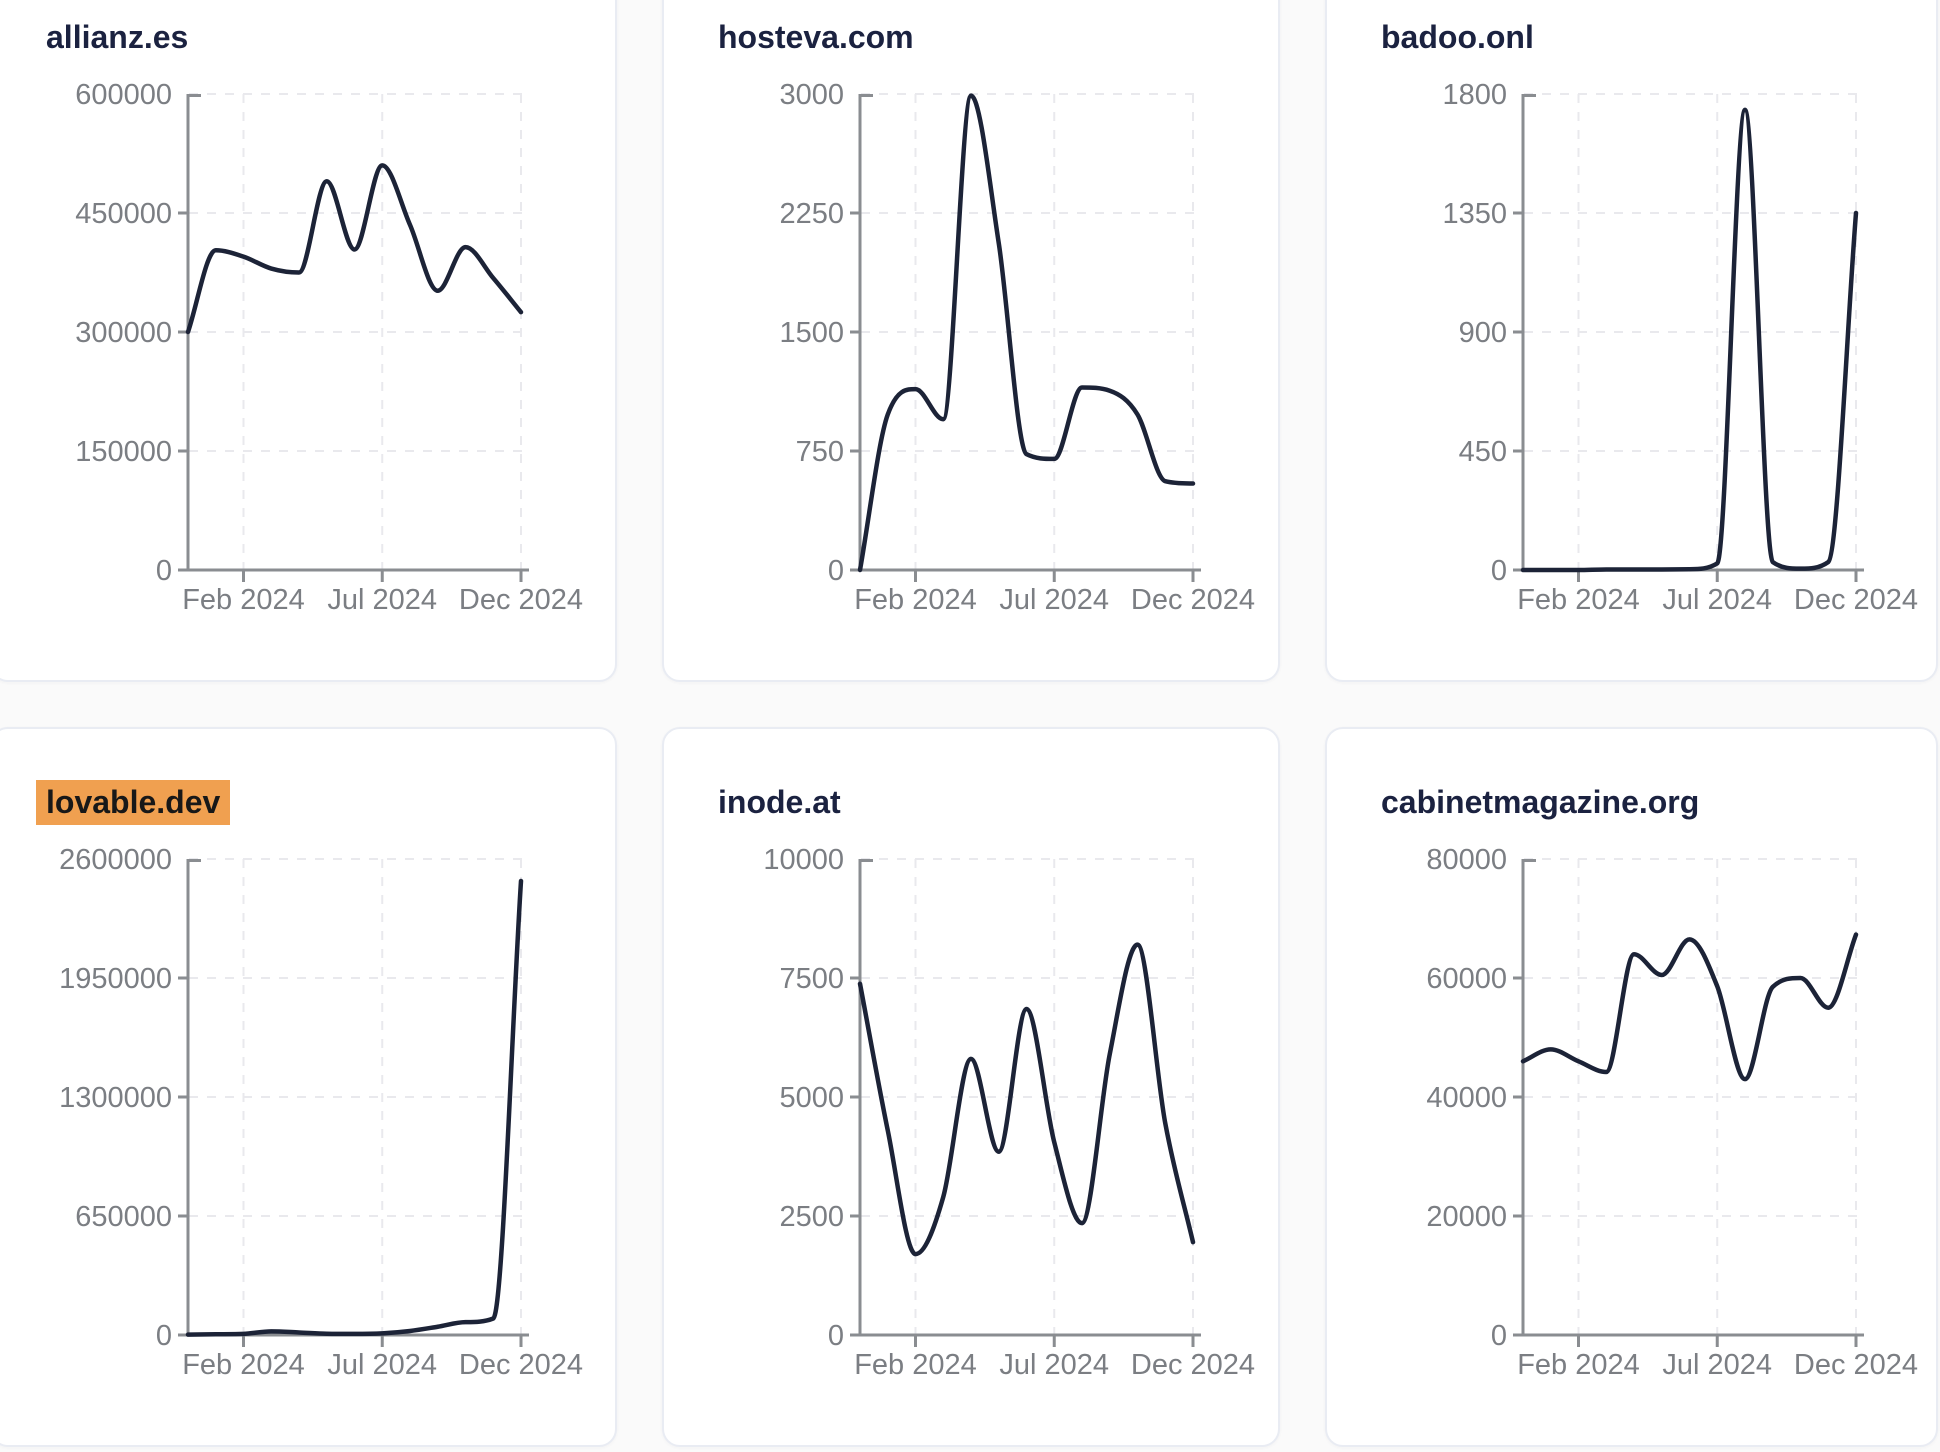 Image resolution: width=1940 pixels, height=1452 pixels. I want to click on y-tick-label: 1350, so click(1474, 214).